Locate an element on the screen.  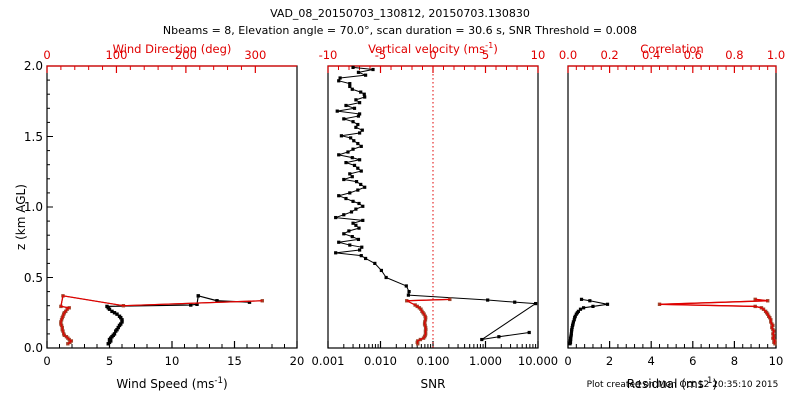
bottom-tick-label: 5 is located at coordinates (109, 361).